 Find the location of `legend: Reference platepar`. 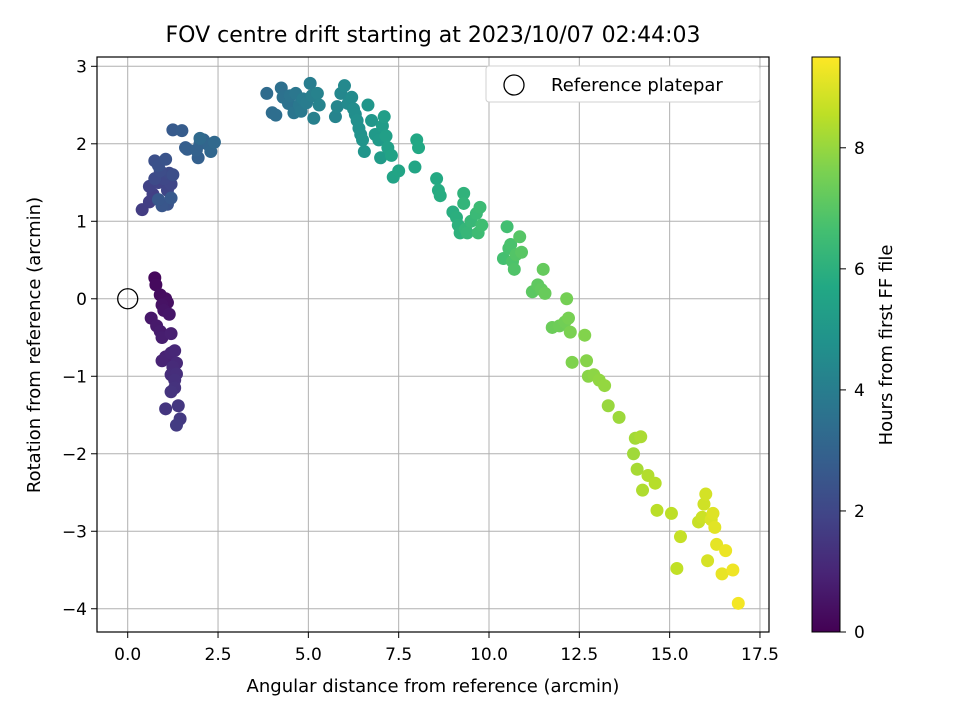

legend: Reference platepar is located at coordinates (623, 84).